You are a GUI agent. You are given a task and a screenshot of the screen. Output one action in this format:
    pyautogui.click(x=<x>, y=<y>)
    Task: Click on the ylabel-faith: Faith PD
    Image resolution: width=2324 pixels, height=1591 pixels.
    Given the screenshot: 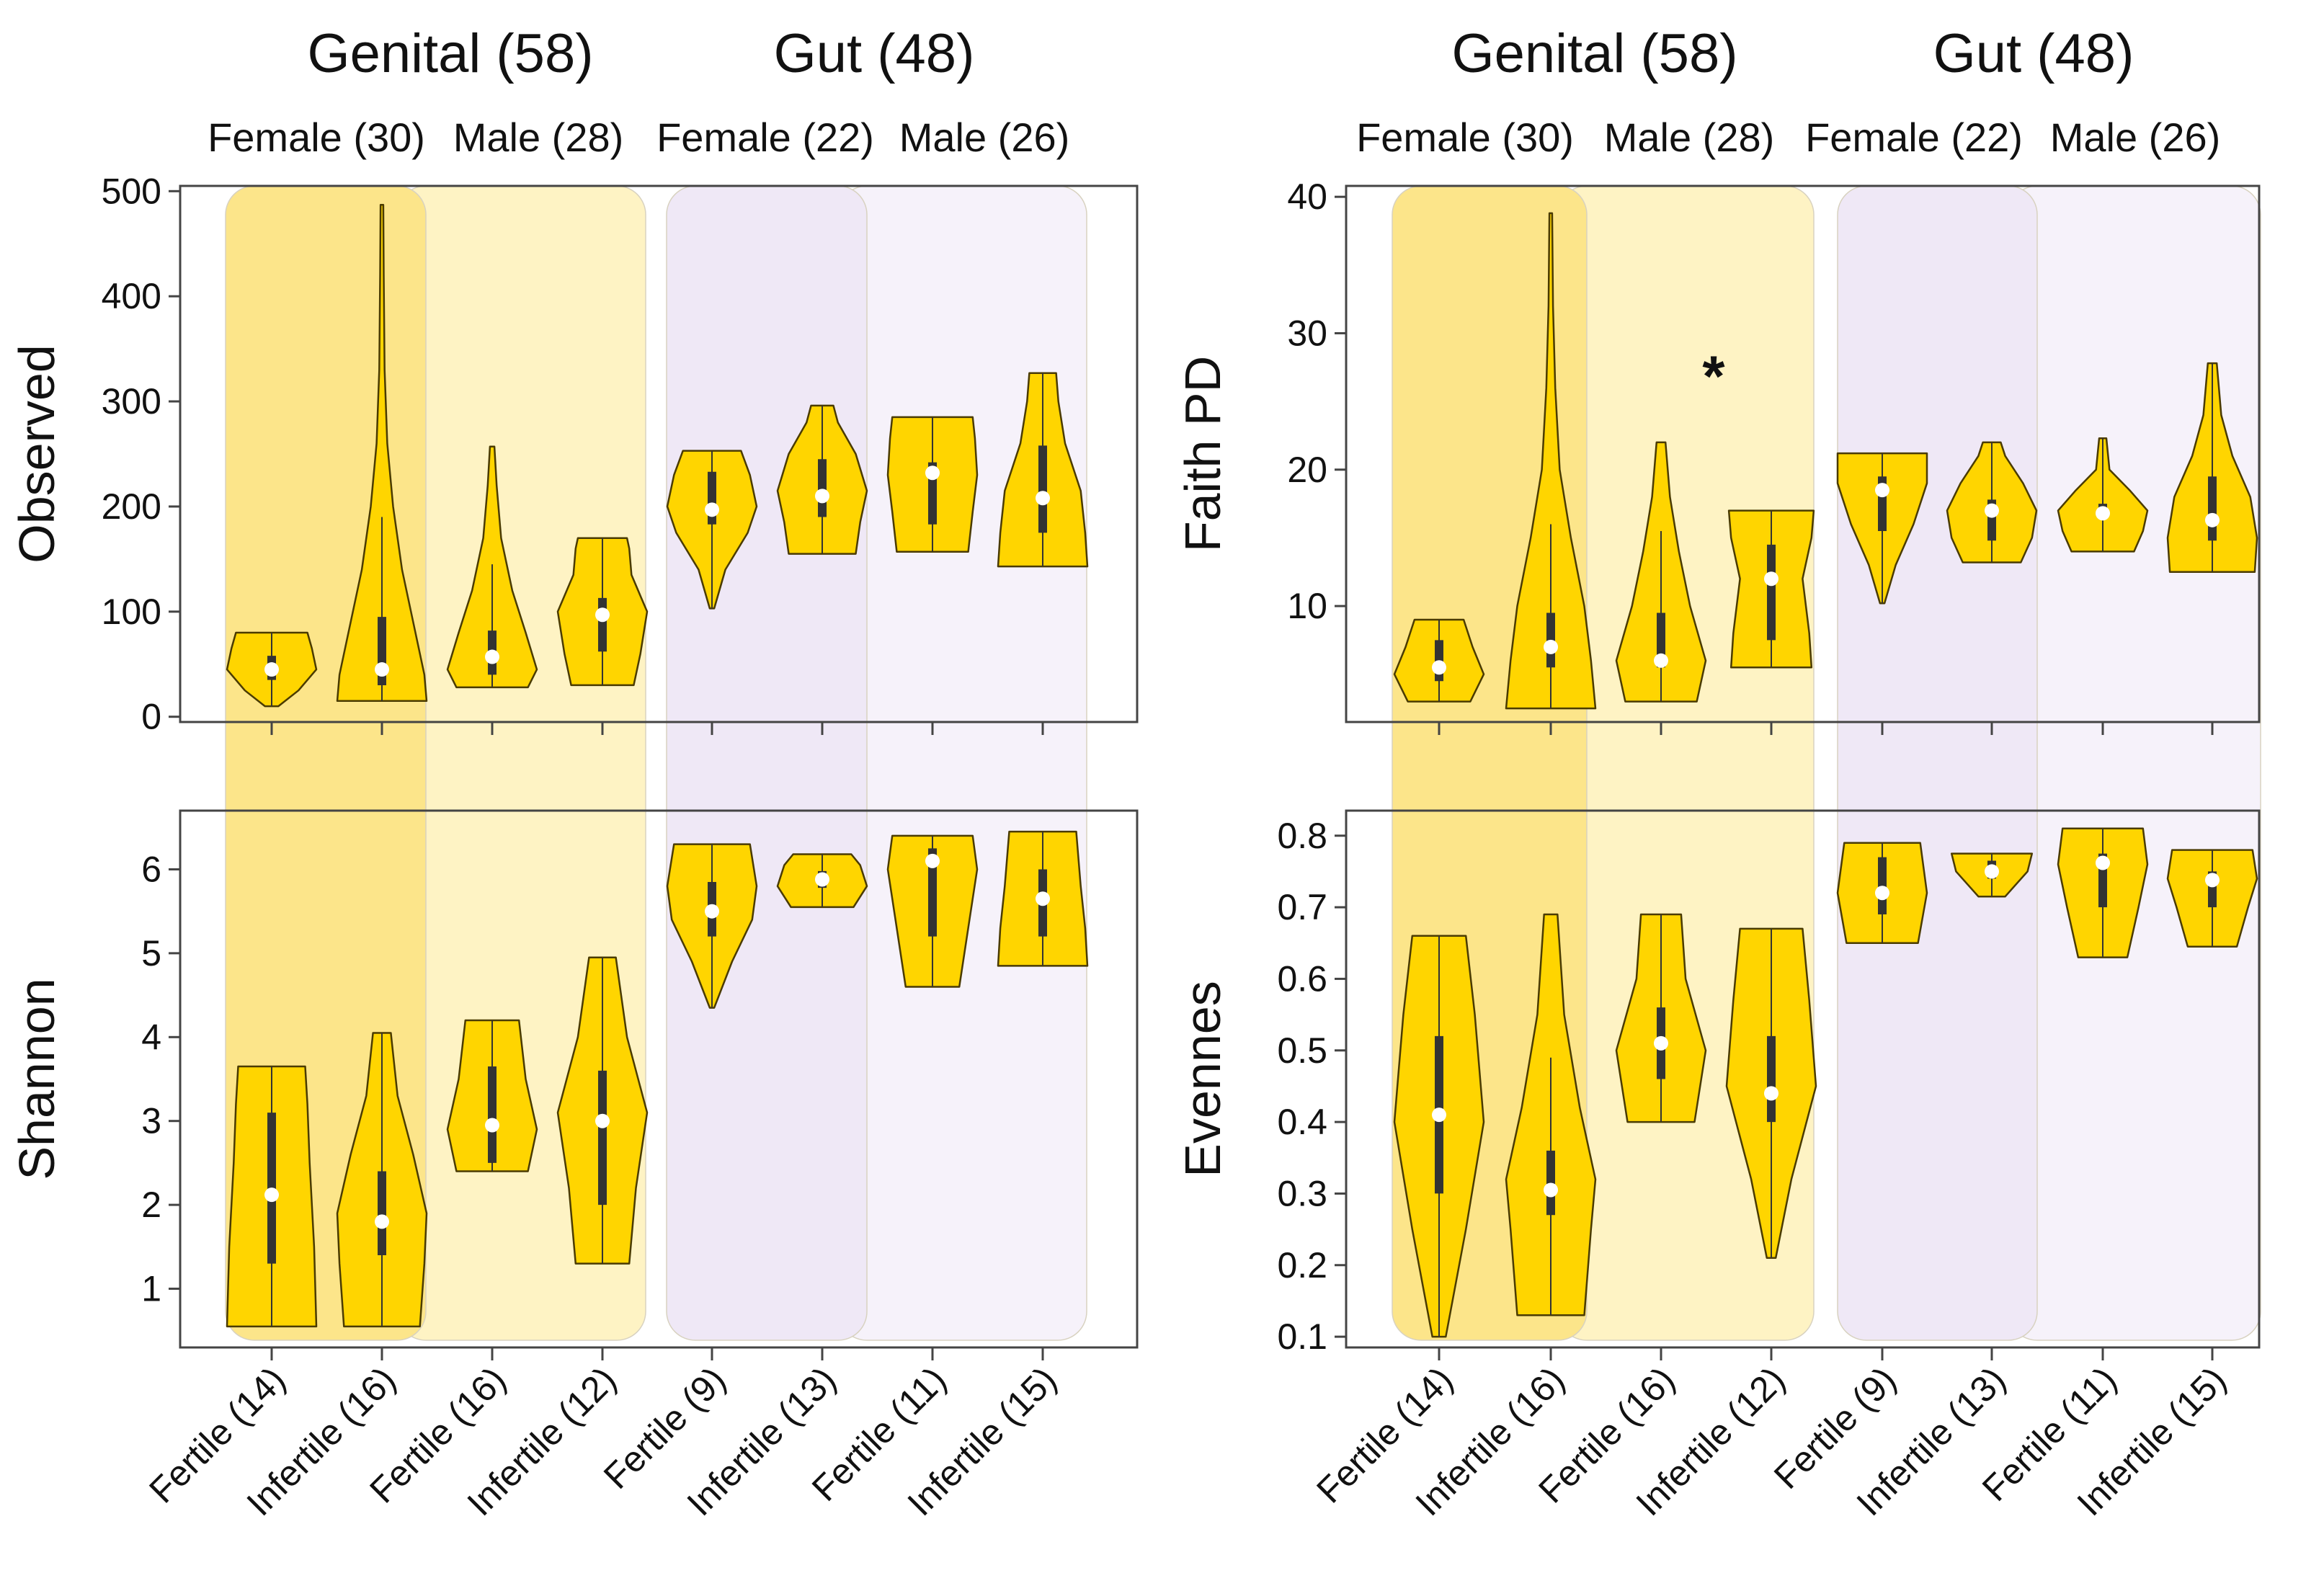 What is the action you would take?
    pyautogui.click(x=1203, y=454)
    